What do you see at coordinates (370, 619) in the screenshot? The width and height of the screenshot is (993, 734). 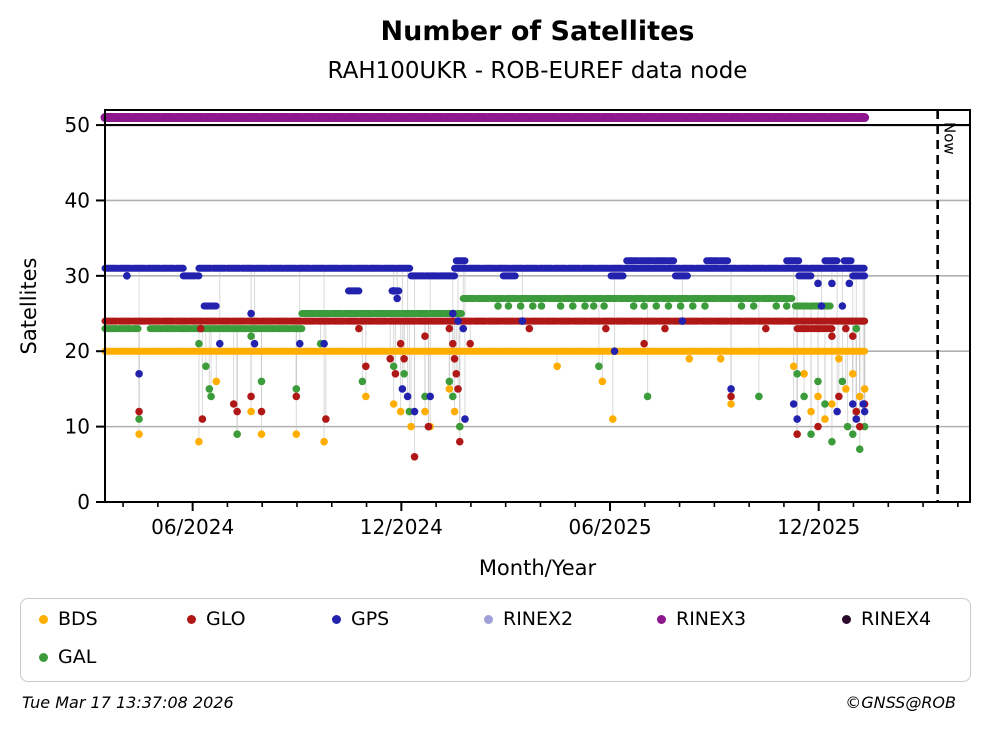 I see `legend-label: GPS` at bounding box center [370, 619].